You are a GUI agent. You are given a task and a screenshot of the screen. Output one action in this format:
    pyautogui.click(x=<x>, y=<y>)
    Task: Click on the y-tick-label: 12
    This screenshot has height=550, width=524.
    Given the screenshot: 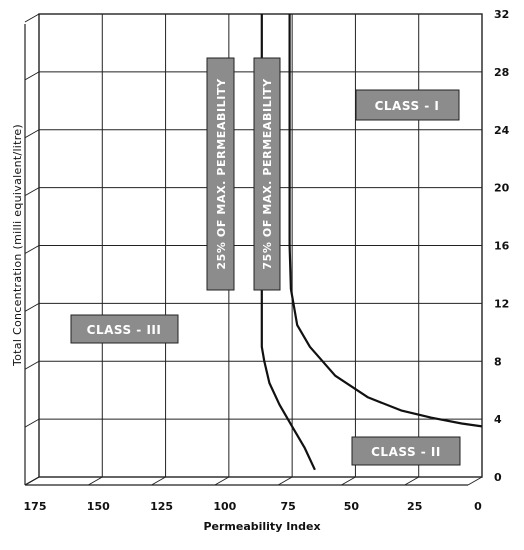 What is the action you would take?
    pyautogui.click(x=501, y=303)
    